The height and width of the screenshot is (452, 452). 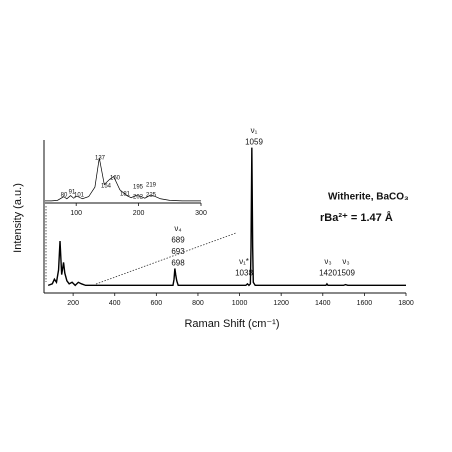 I want to click on x-axis-title: Raman Shift (cm⁻¹), so click(x=231, y=324).